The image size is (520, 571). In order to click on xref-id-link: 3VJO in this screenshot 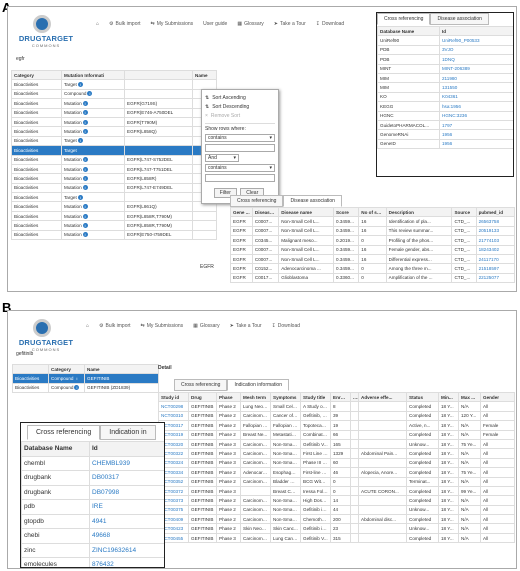, I will do `click(476, 50)`.